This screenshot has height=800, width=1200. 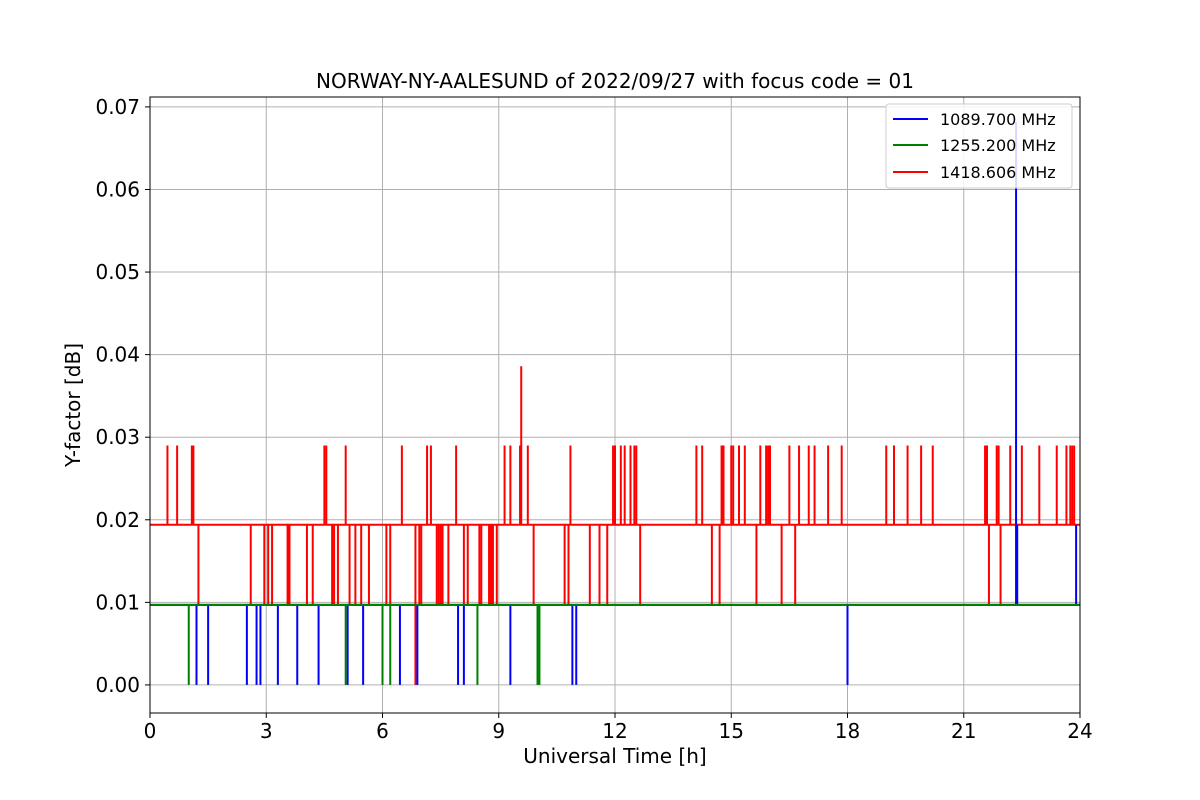 What do you see at coordinates (731, 731) in the screenshot?
I see `x-tick-label: 15` at bounding box center [731, 731].